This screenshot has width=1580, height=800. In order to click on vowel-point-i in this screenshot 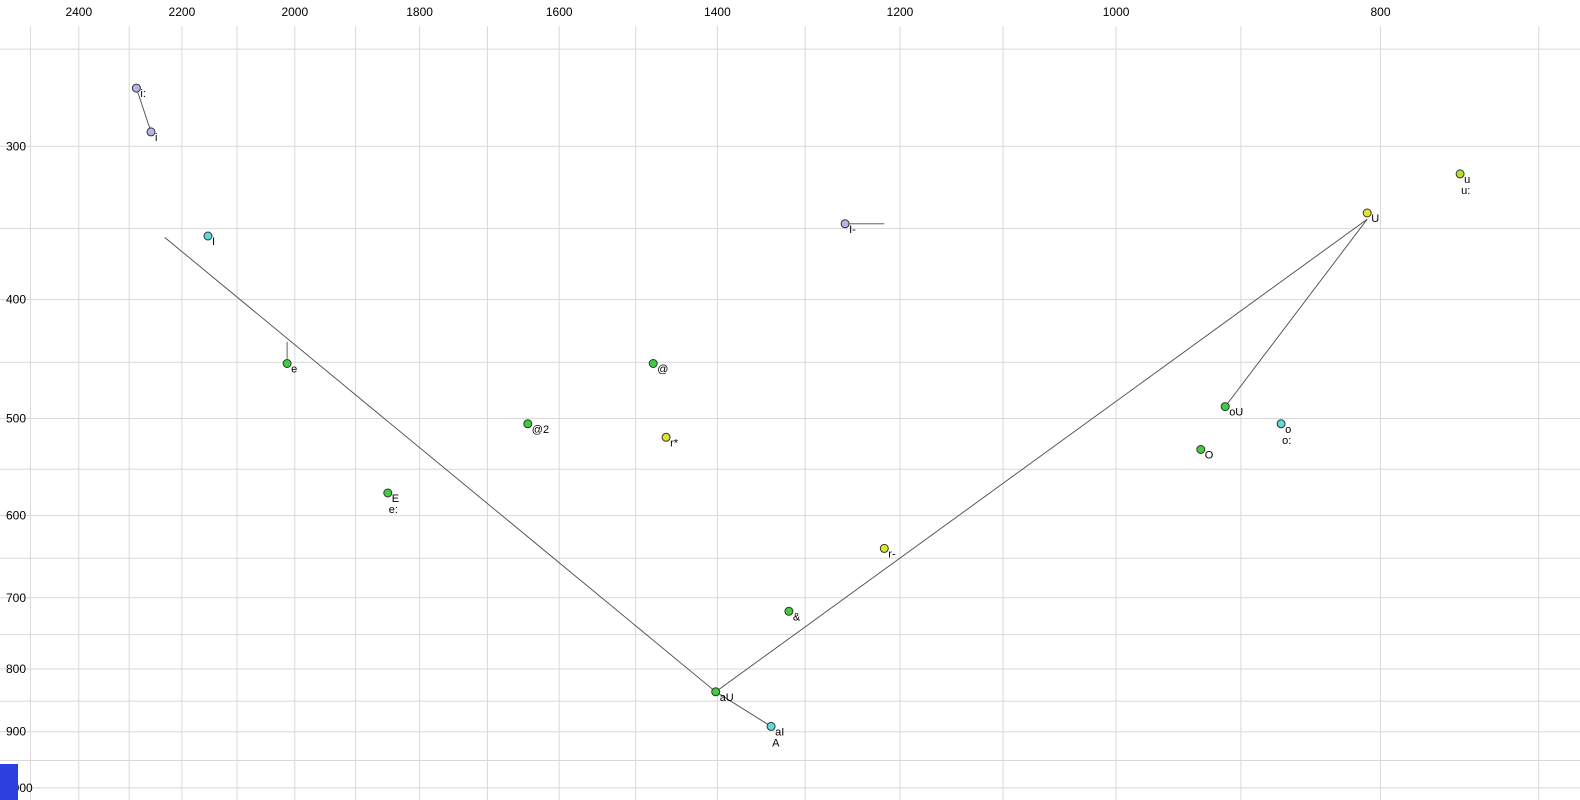, I will do `click(151, 132)`.